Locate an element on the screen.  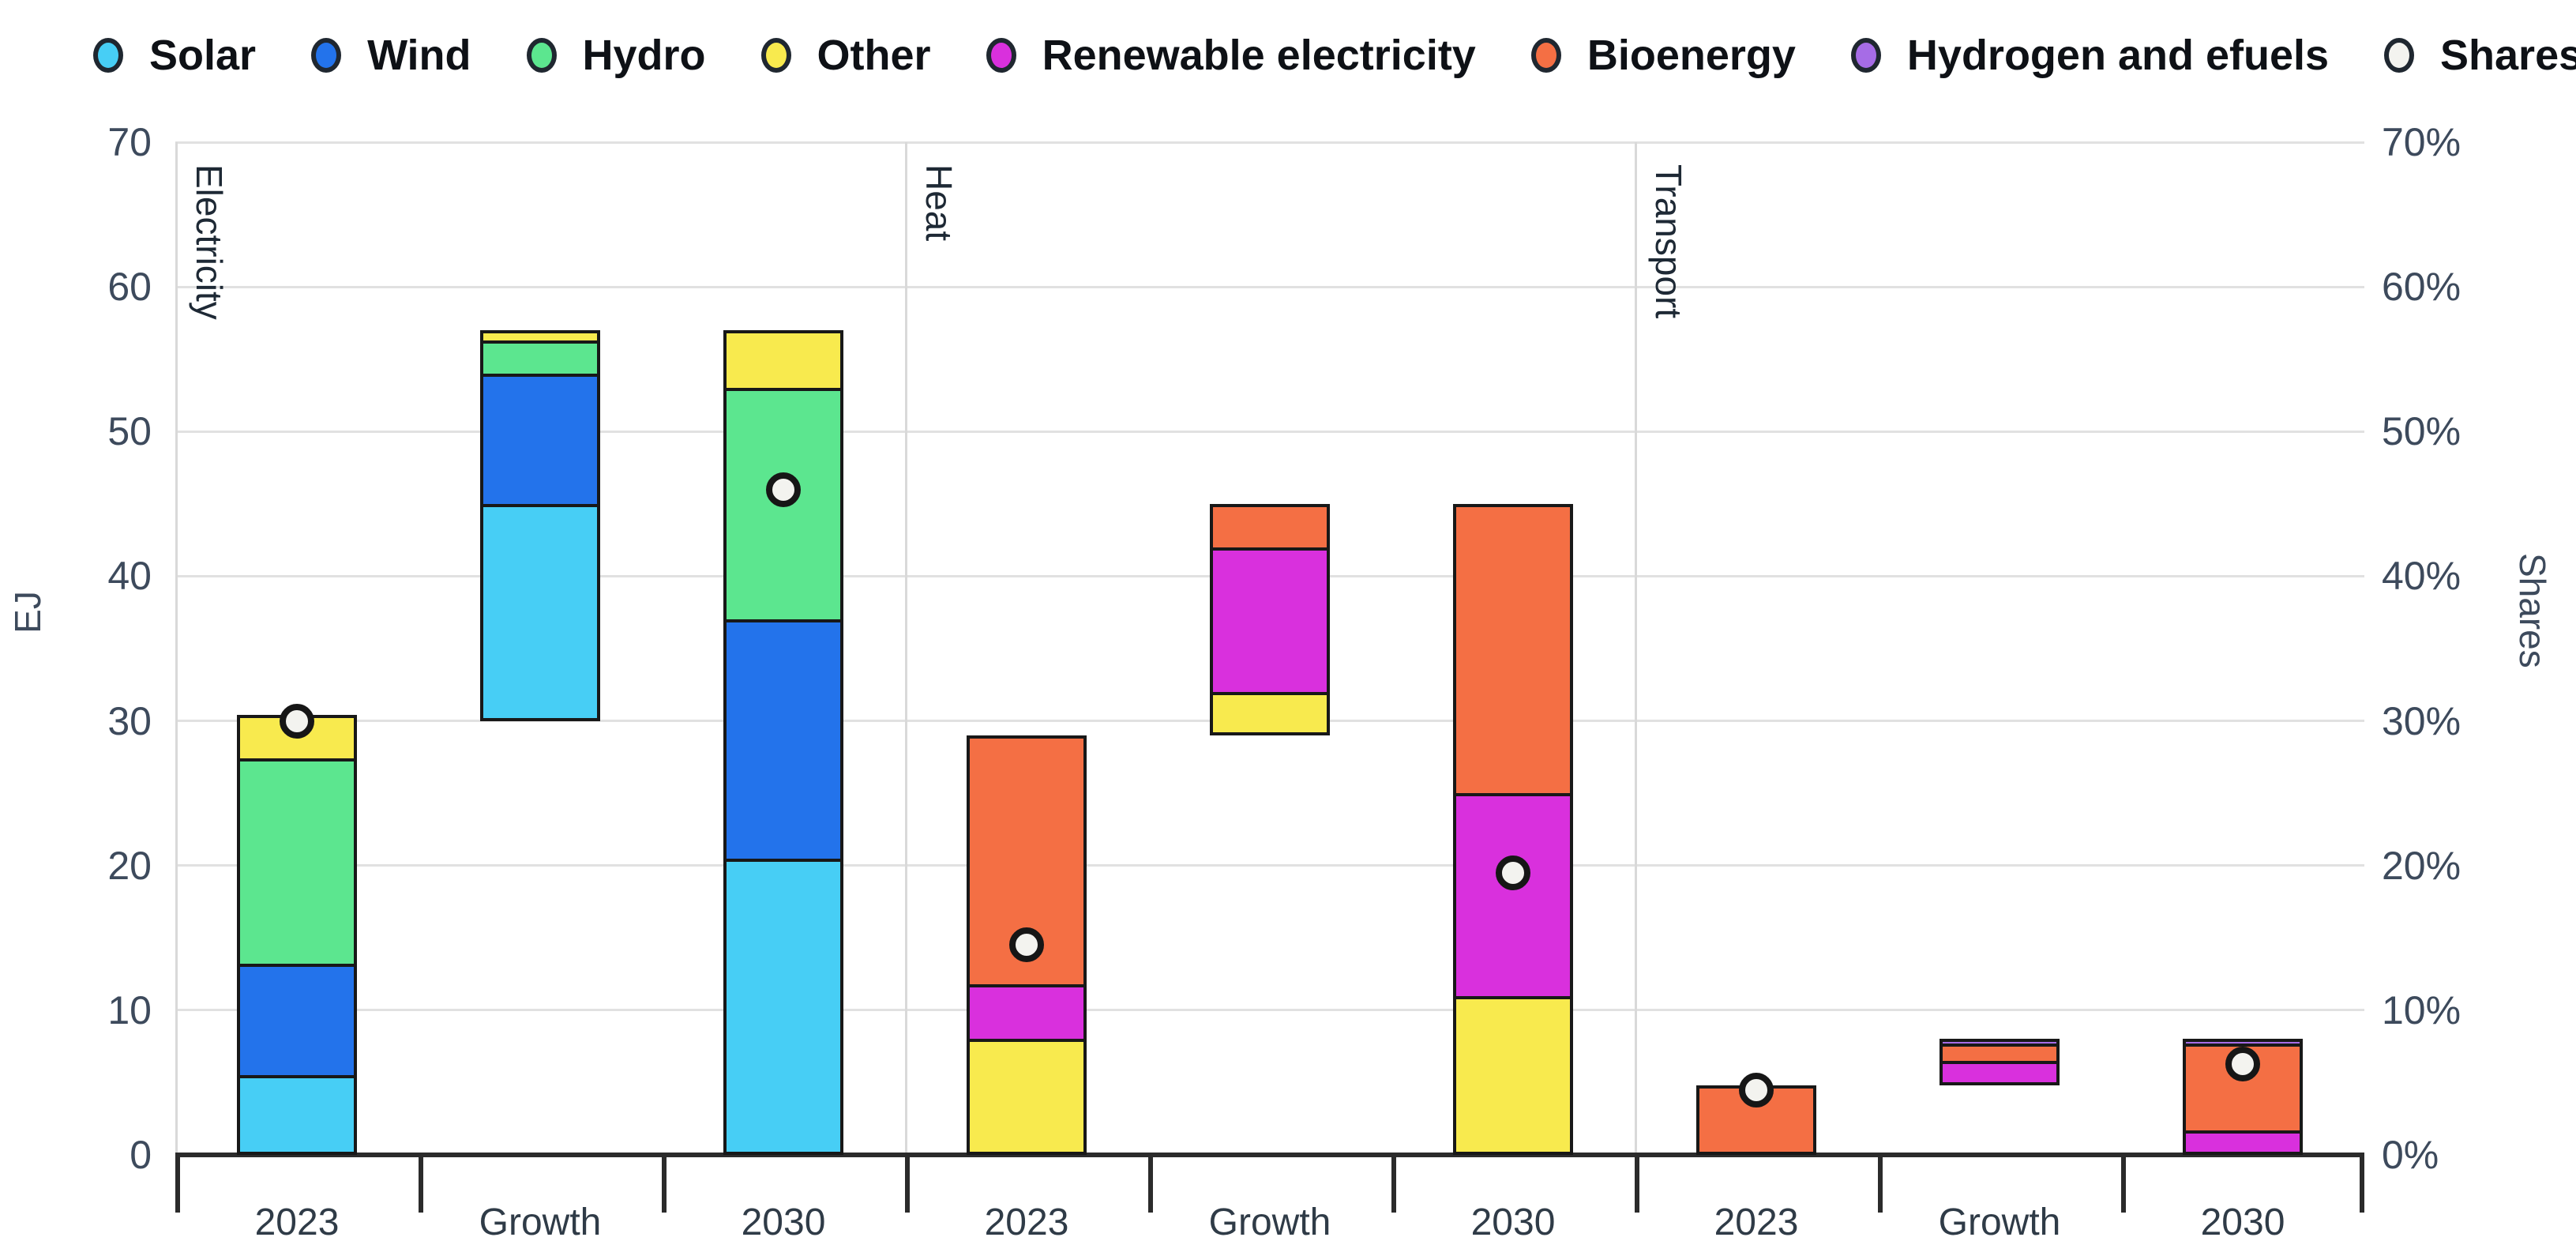
legend-item-solar: Solar is located at coordinates (174, 56).